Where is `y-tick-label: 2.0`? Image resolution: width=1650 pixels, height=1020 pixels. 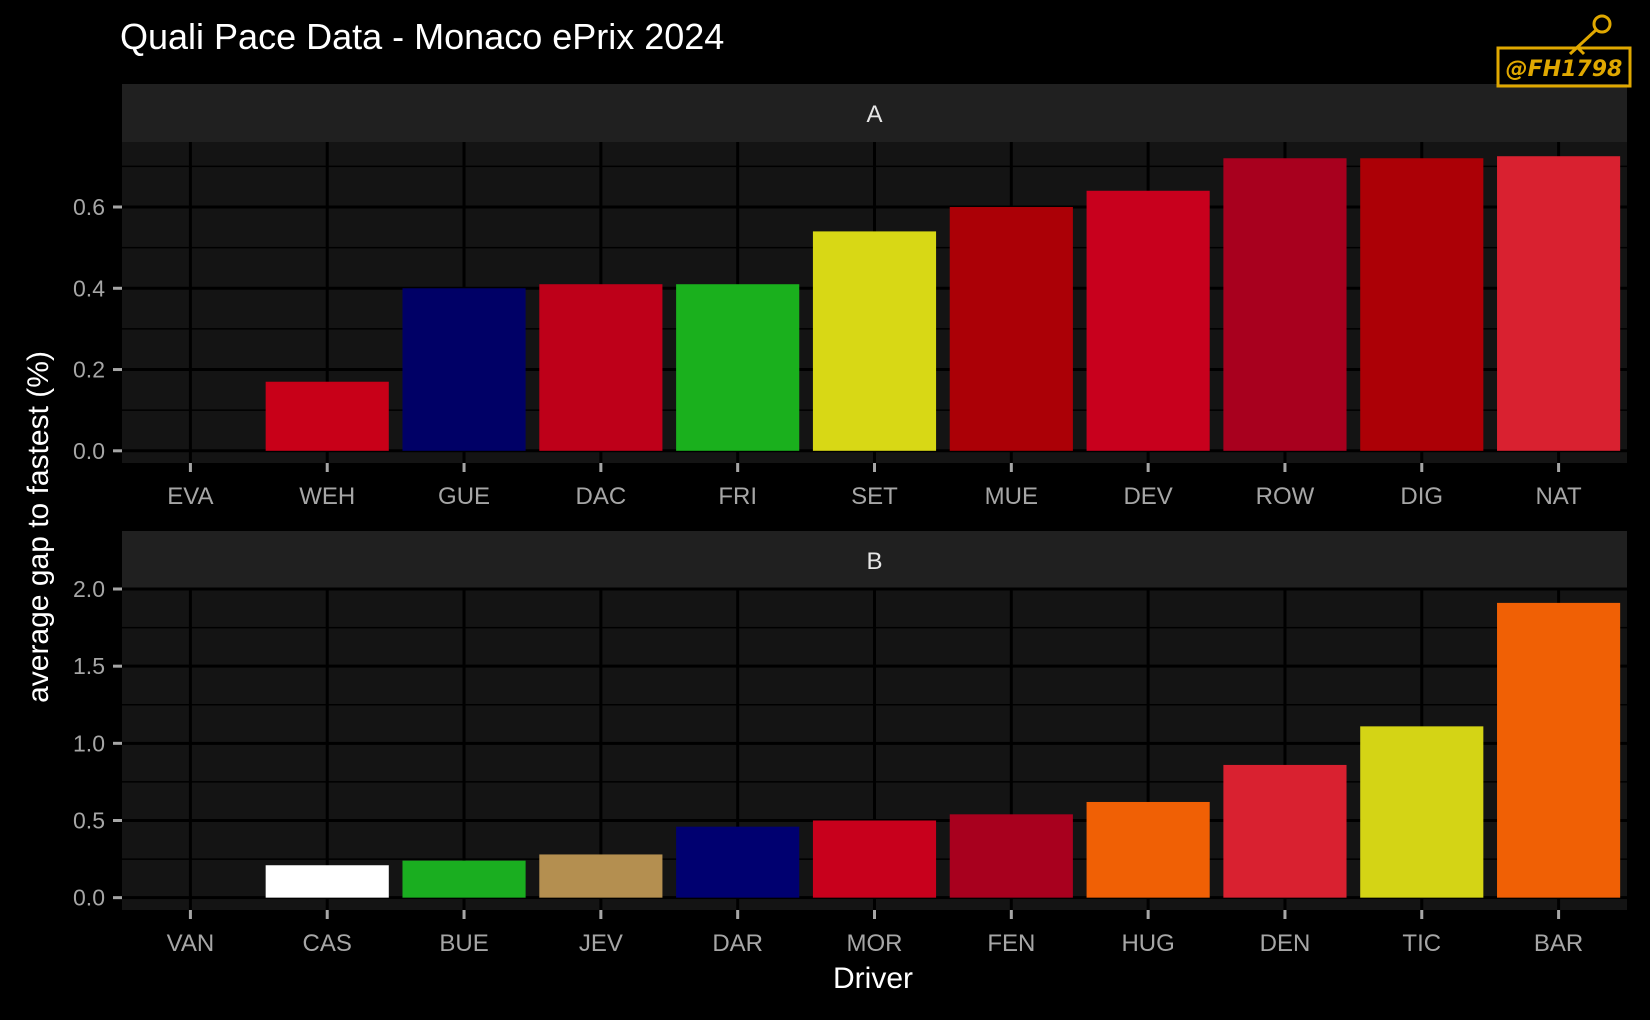
y-tick-label: 2.0 is located at coordinates (89, 589).